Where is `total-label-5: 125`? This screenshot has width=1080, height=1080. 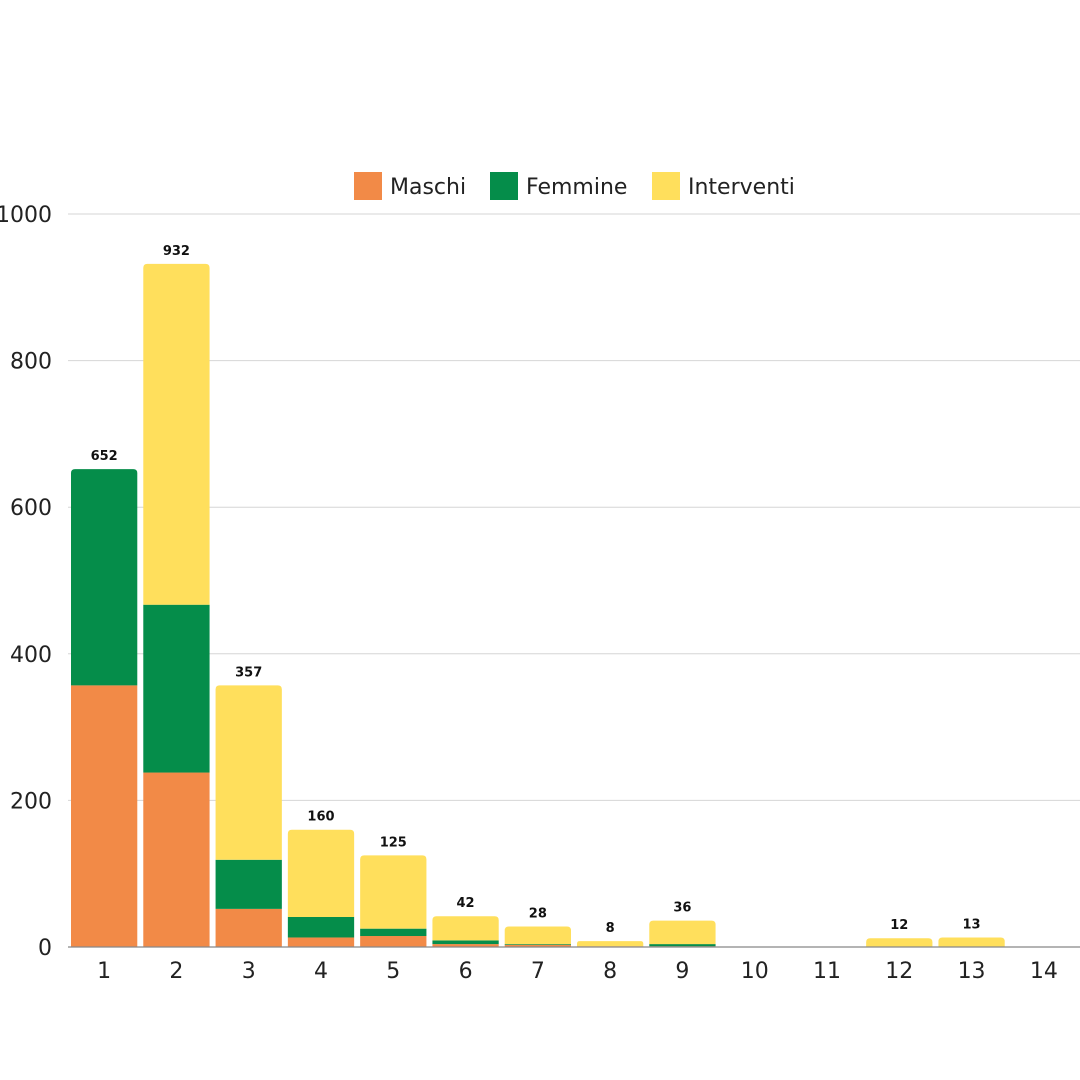 total-label-5: 125 is located at coordinates (393, 842).